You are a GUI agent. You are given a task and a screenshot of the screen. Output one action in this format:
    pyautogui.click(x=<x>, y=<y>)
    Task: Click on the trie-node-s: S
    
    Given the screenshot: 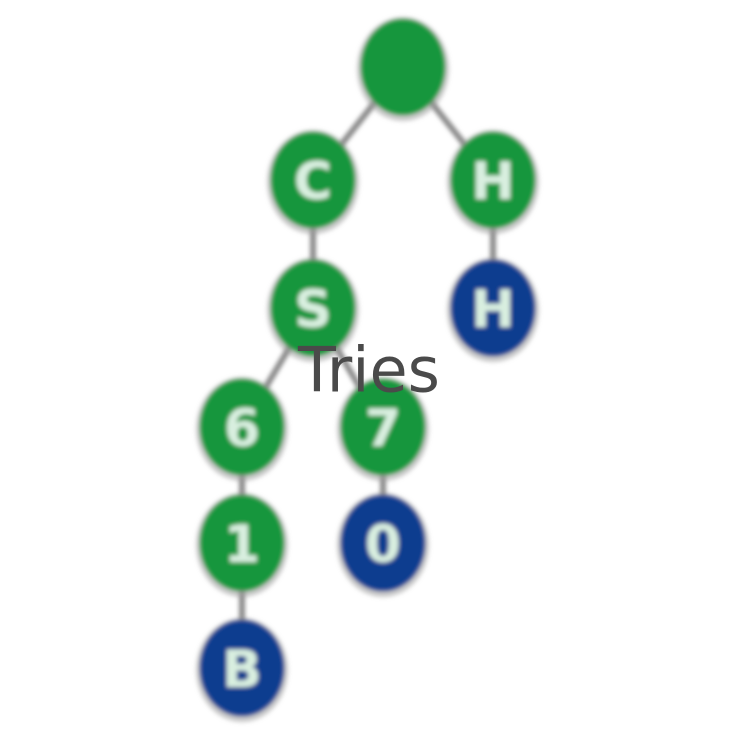 What is the action you would take?
    pyautogui.click(x=313, y=310)
    